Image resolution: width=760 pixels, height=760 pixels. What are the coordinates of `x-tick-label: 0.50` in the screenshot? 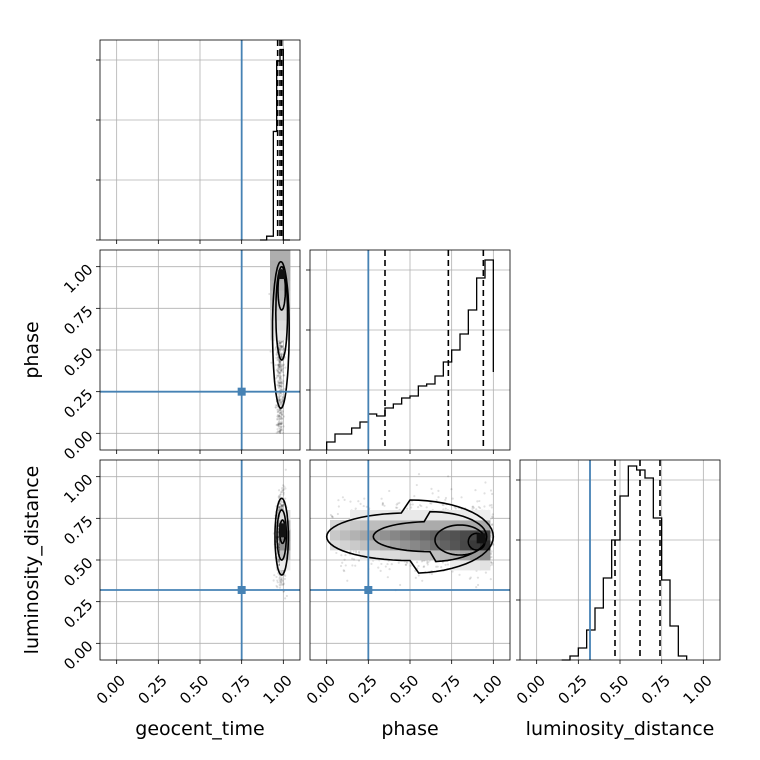 It's located at (404, 689).